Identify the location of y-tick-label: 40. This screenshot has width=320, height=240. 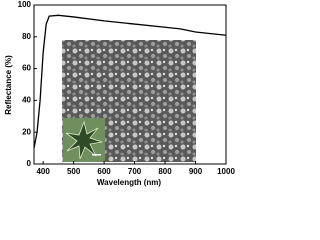
(26, 100).